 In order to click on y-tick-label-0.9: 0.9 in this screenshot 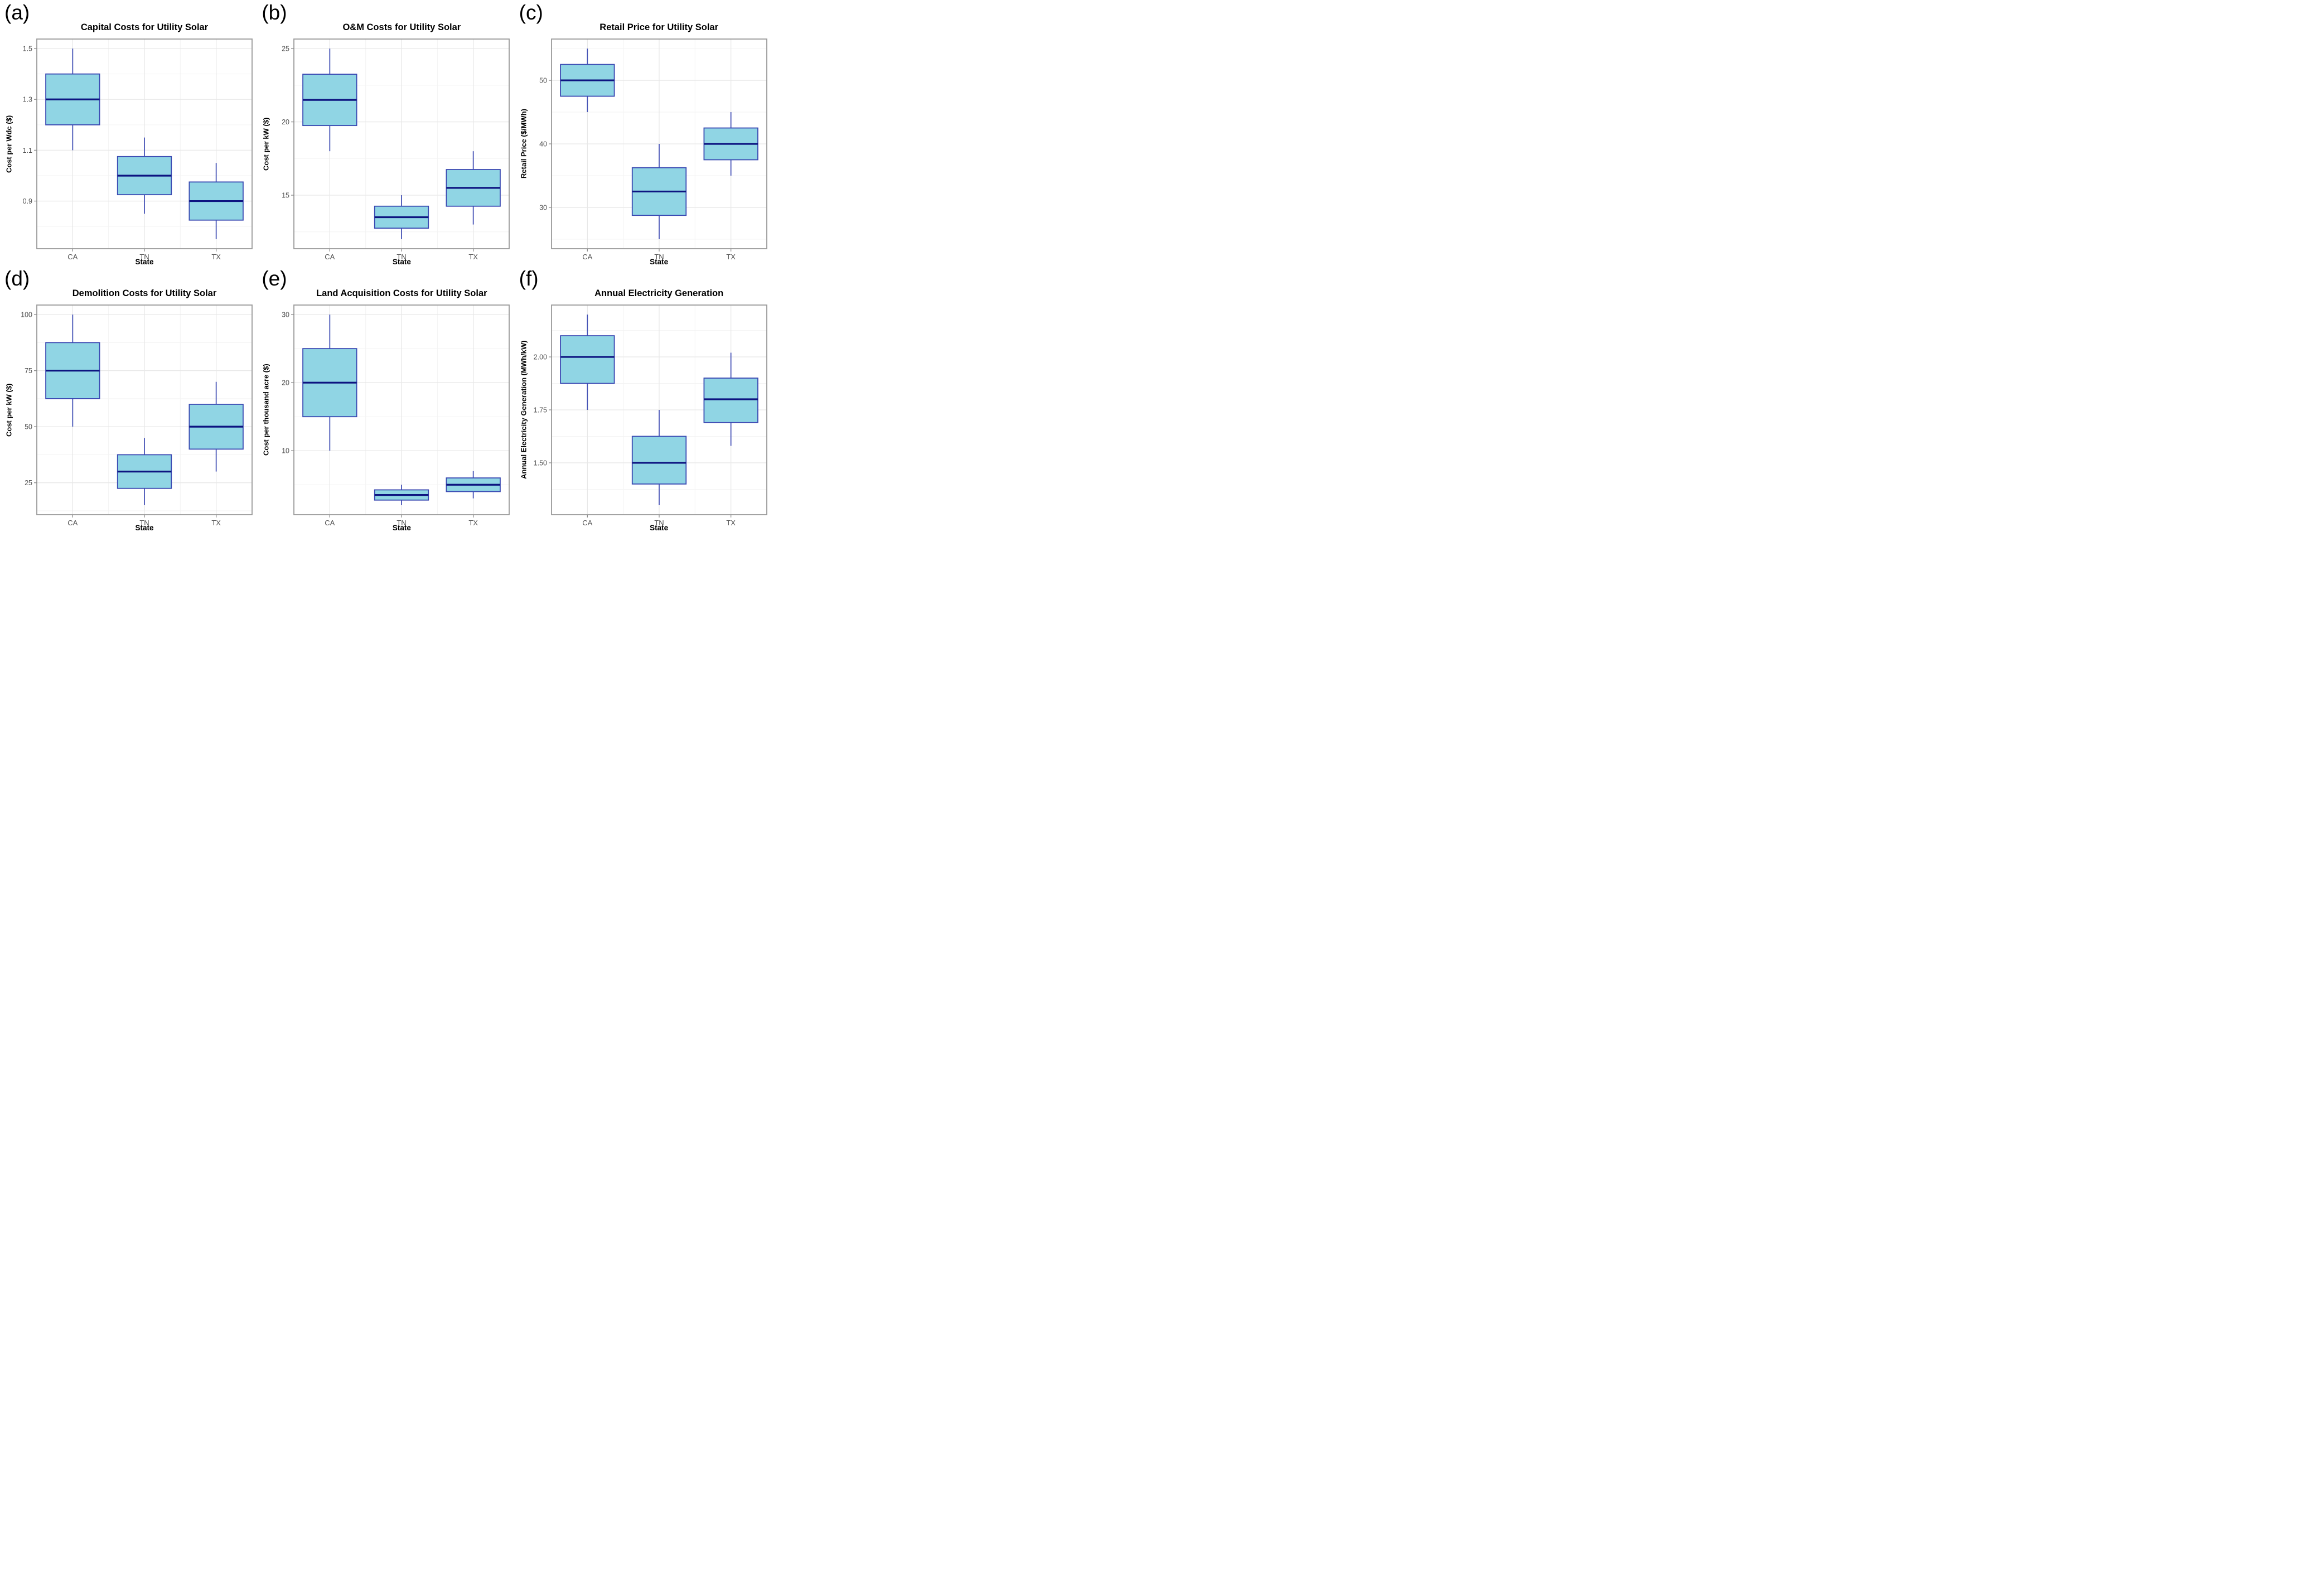, I will do `click(27, 201)`.